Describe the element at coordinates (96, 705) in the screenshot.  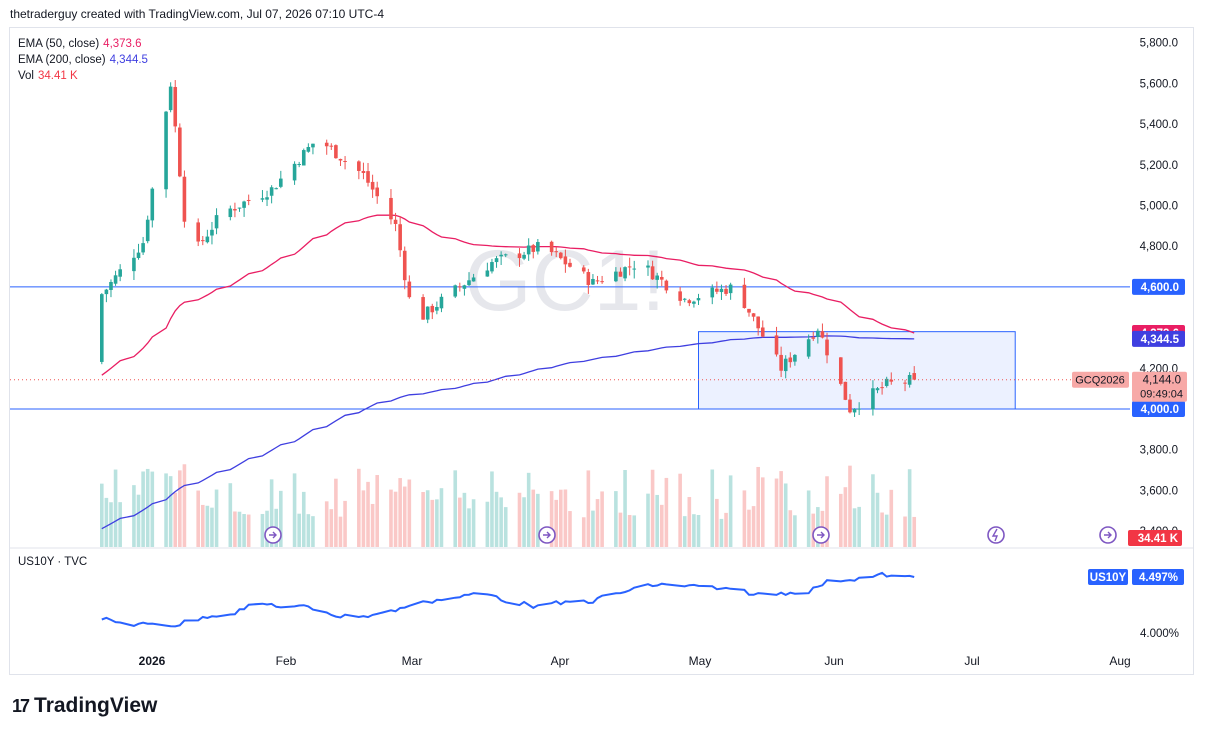
I see `tradingview-logo-text: TradingView` at that location.